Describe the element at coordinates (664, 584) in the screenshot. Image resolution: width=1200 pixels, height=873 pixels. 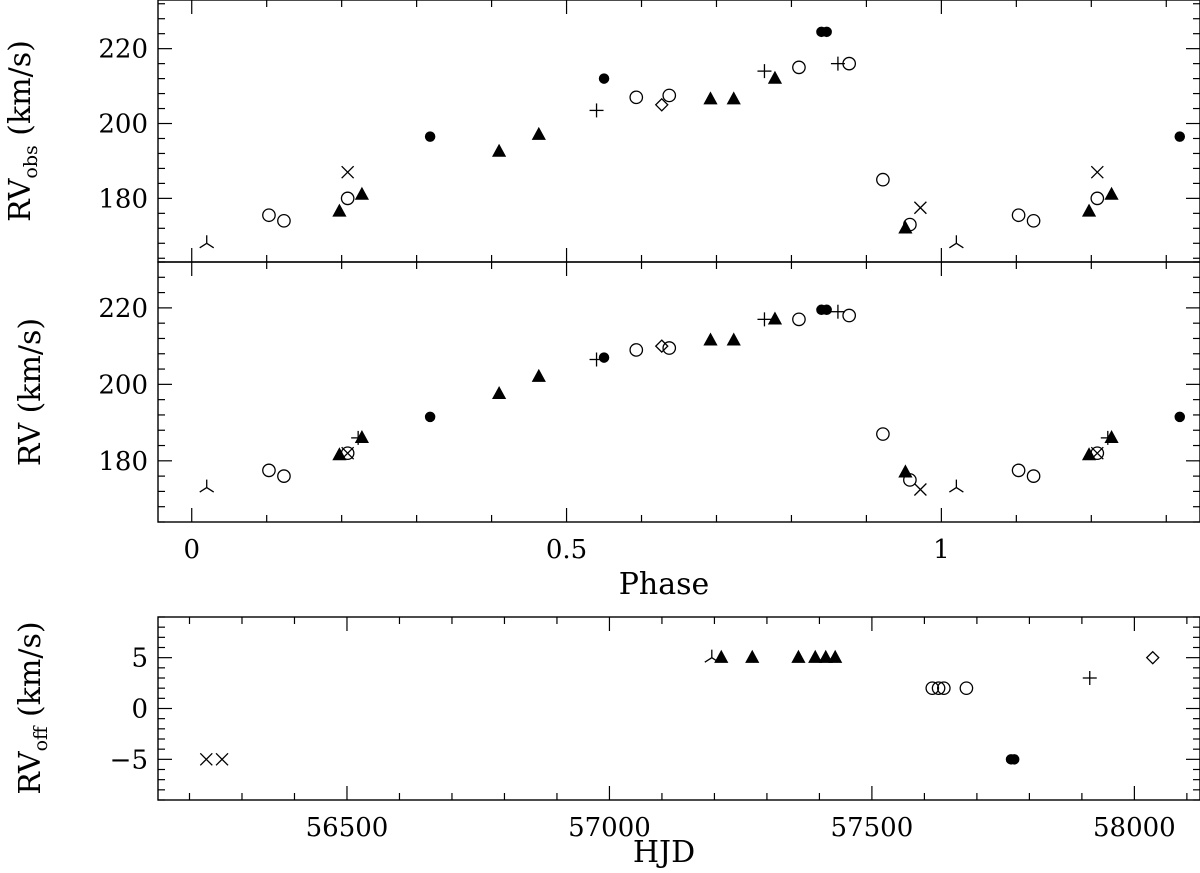
I see `x-axis-label: Phase` at that location.